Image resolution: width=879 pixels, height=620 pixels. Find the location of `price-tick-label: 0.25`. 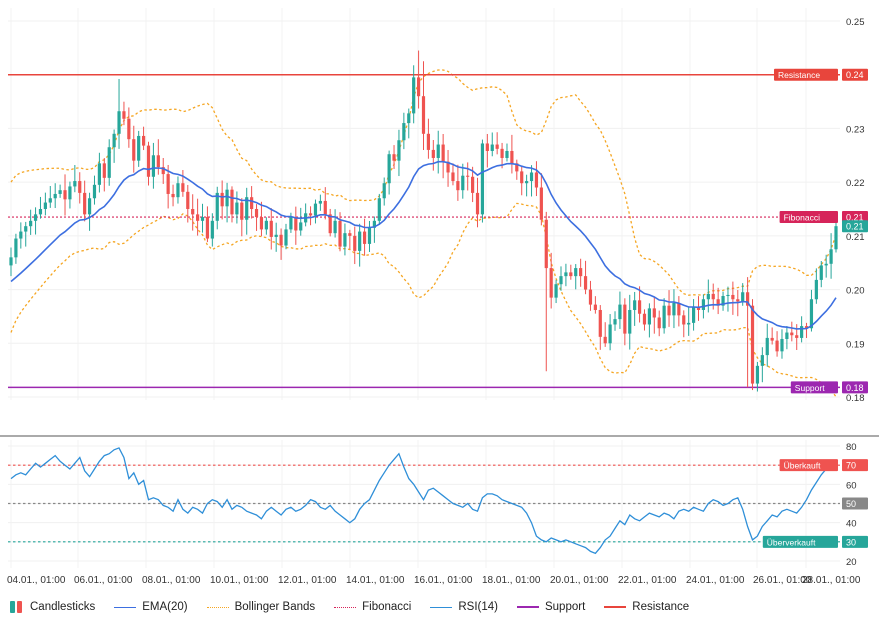

price-tick-label: 0.25 is located at coordinates (855, 22).